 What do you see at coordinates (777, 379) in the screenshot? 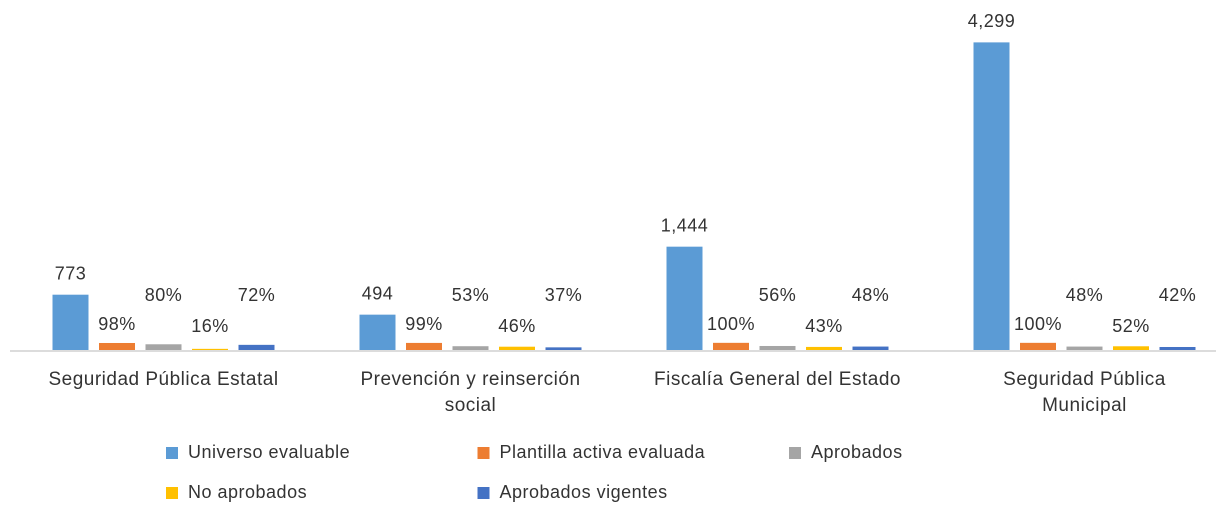
I see `x-tick-label: Fiscalía General del Estado` at bounding box center [777, 379].